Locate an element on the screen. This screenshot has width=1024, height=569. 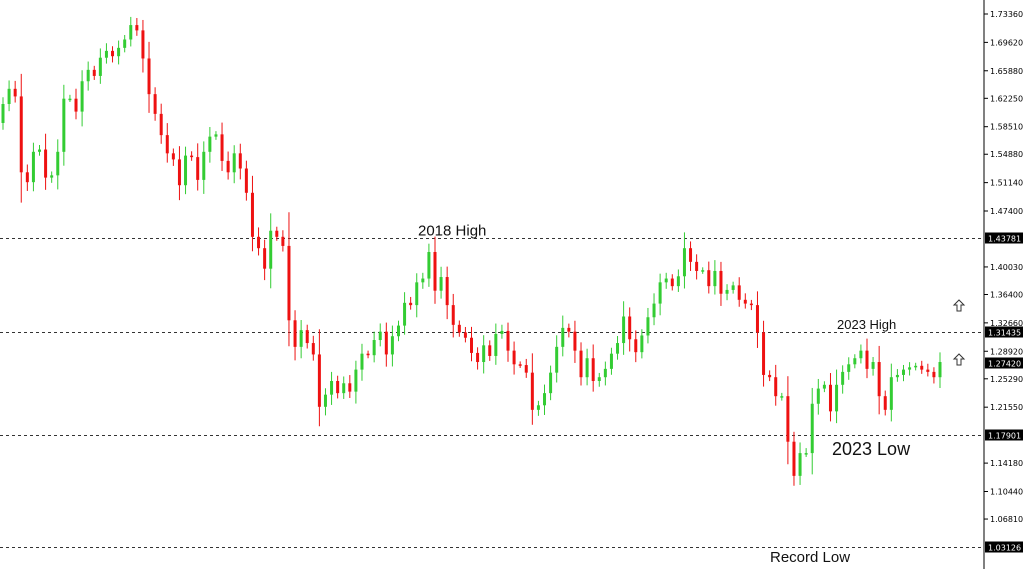
y-tick-label: 1.69620 is located at coordinates (1006, 42).